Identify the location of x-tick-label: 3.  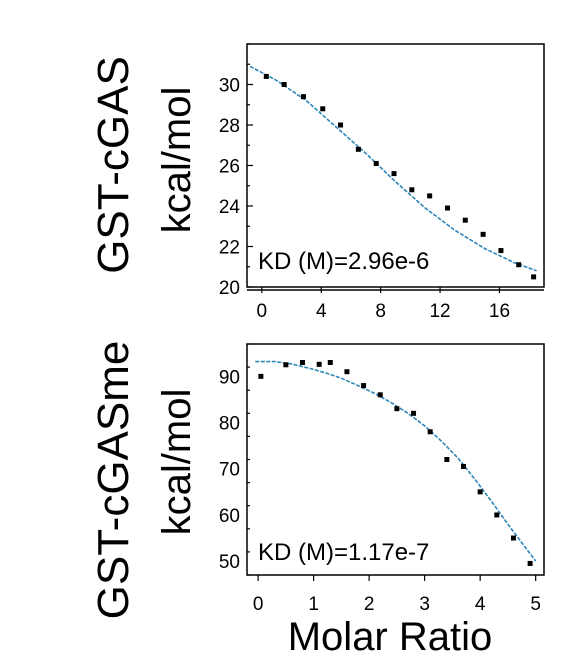
(424, 604).